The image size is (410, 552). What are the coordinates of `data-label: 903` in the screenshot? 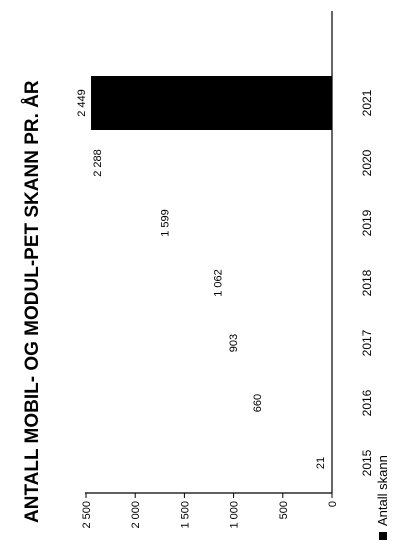 It's located at (234, 343).